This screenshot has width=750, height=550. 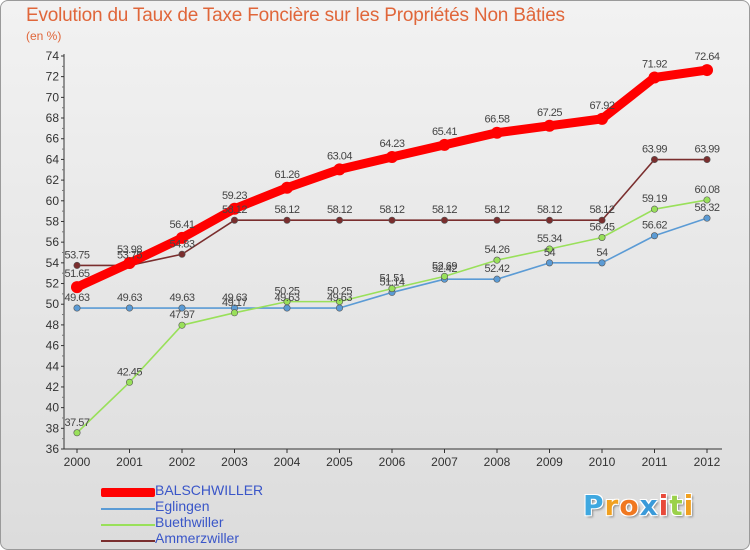 I want to click on x-tick-label: 2007, so click(x=444, y=462).